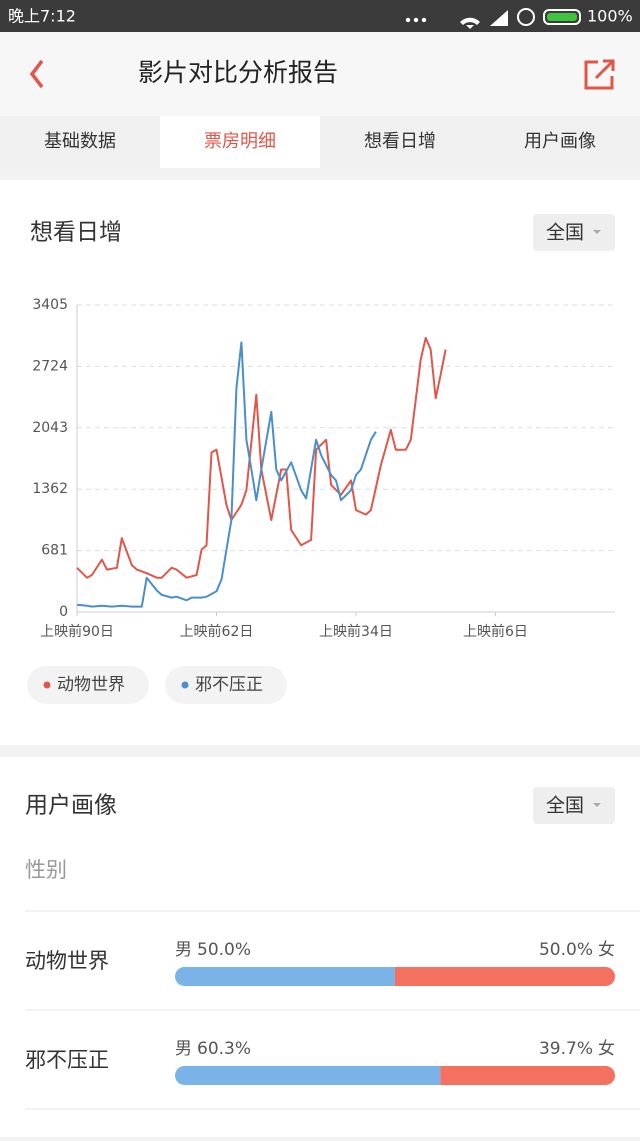 The width and height of the screenshot is (640, 1141). I want to click on y-tick-label: 2724, so click(50, 366).